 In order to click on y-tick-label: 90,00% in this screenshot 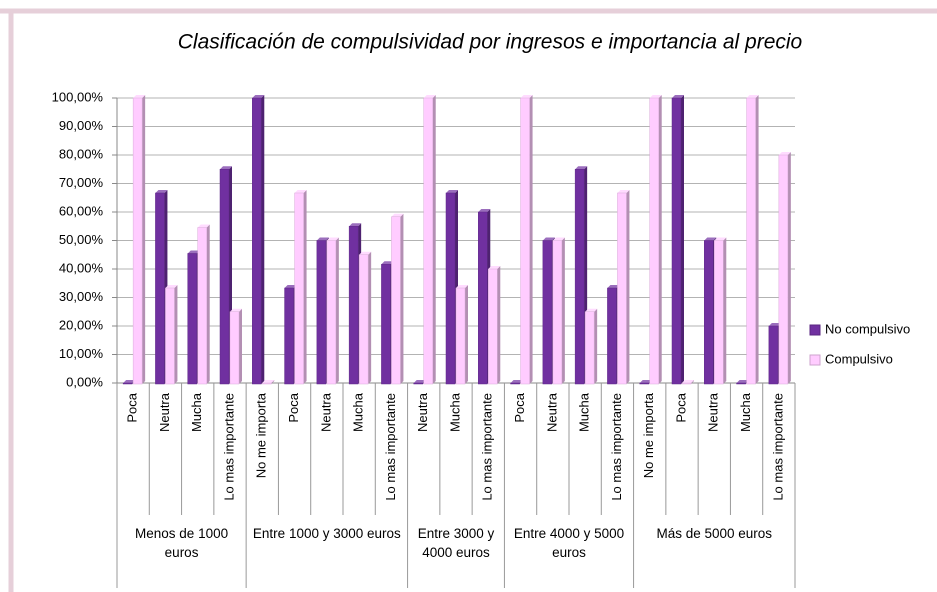, I will do `click(81, 125)`.